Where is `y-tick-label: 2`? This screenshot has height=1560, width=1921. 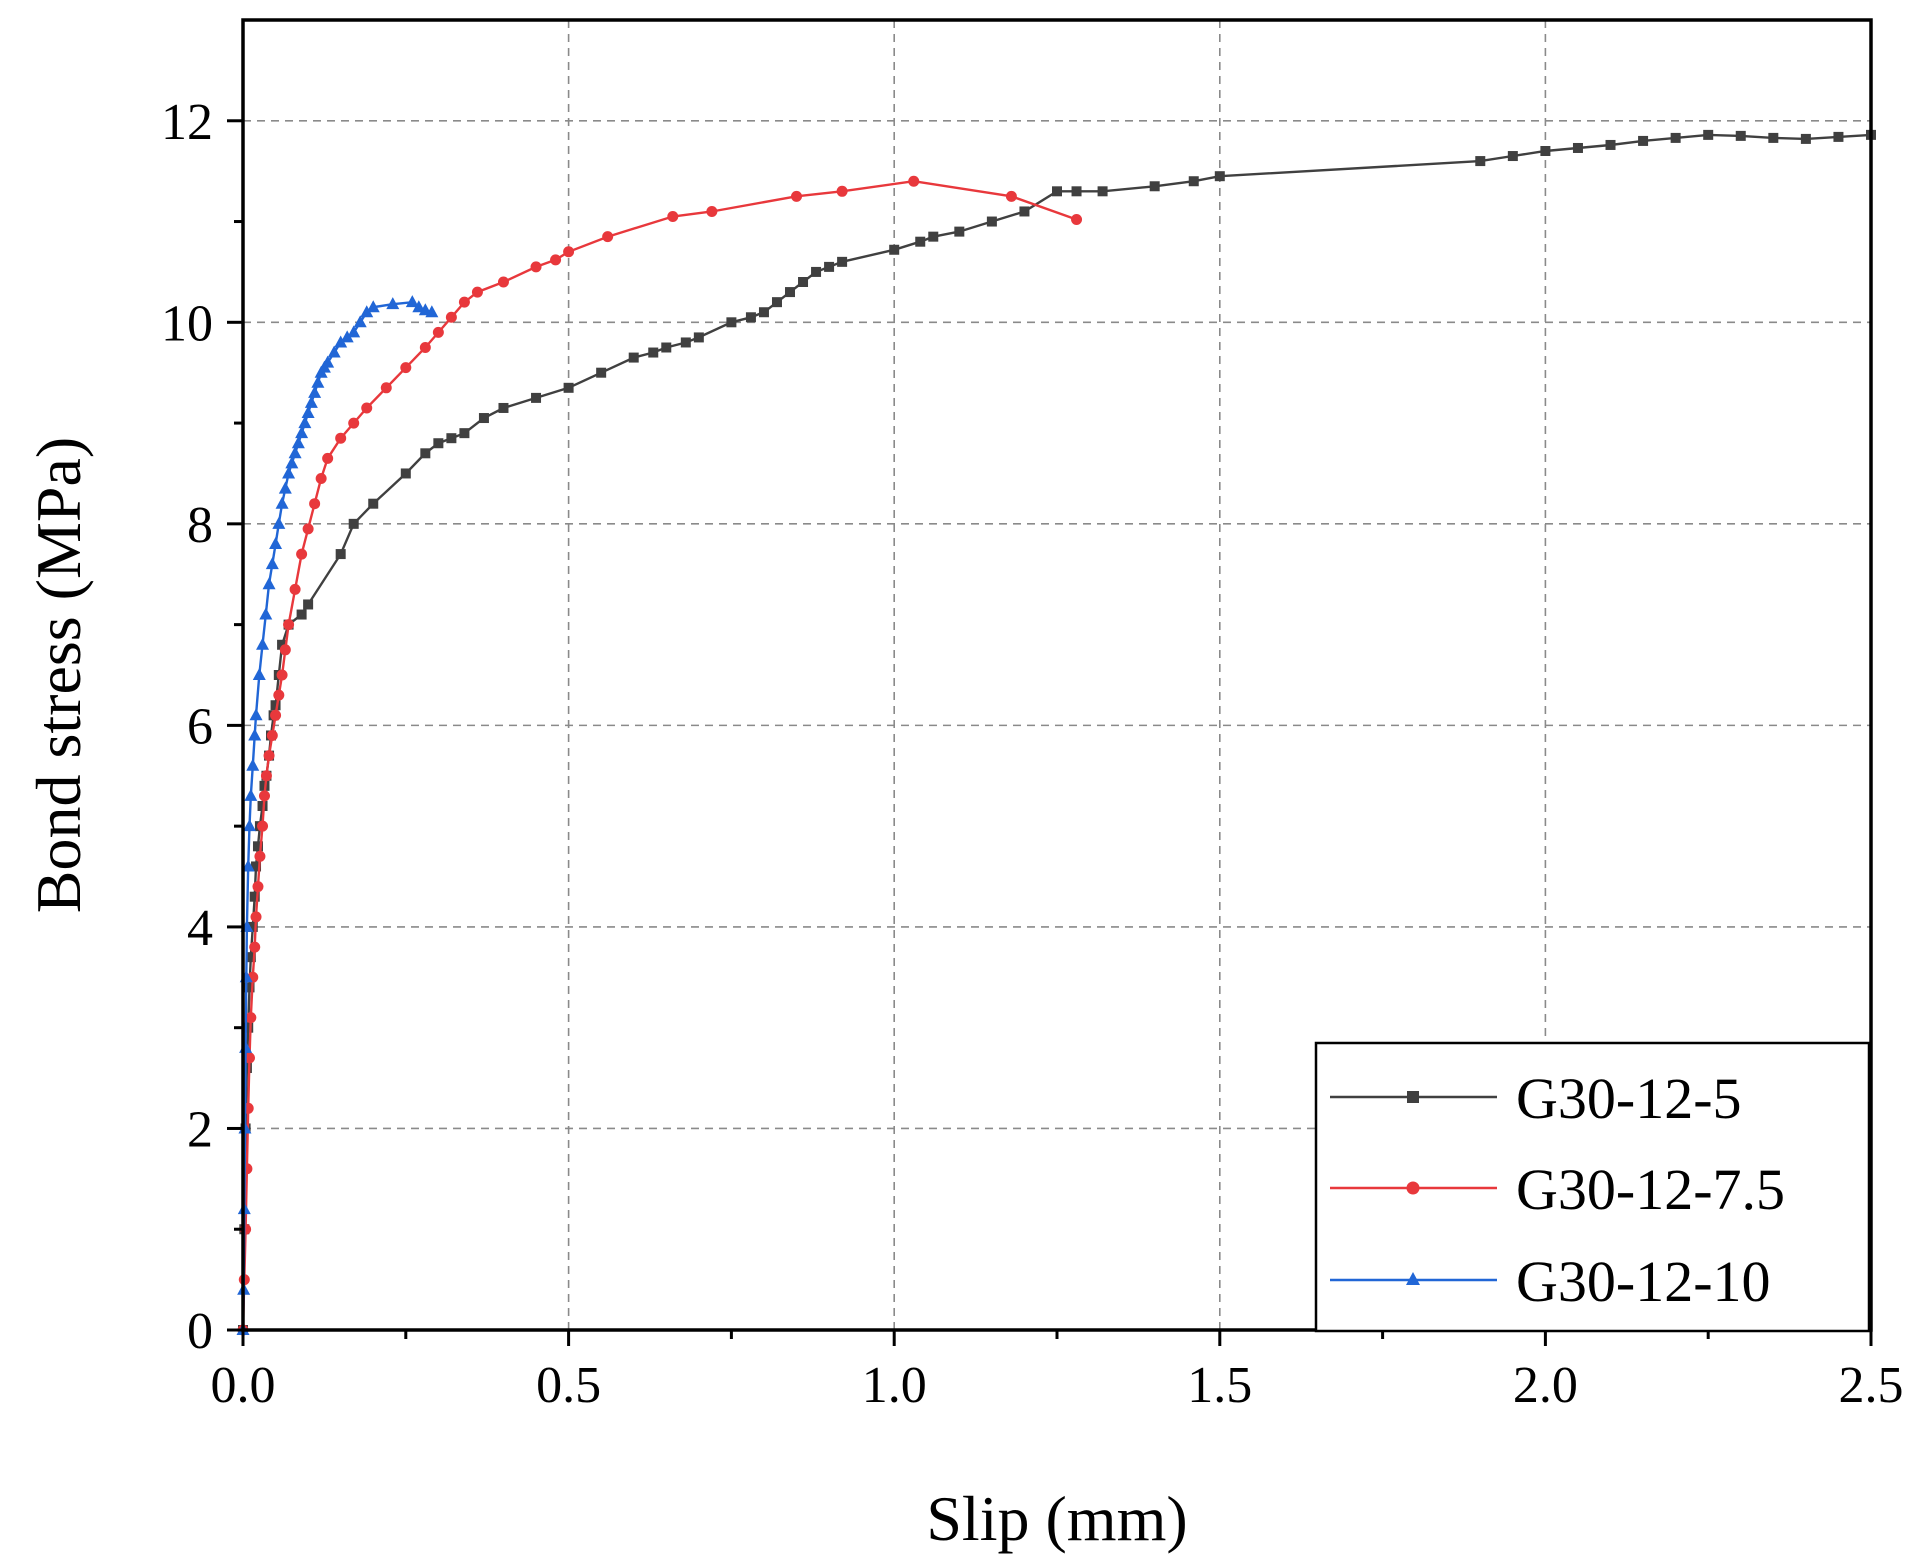 y-tick-label: 2 is located at coordinates (200, 1129).